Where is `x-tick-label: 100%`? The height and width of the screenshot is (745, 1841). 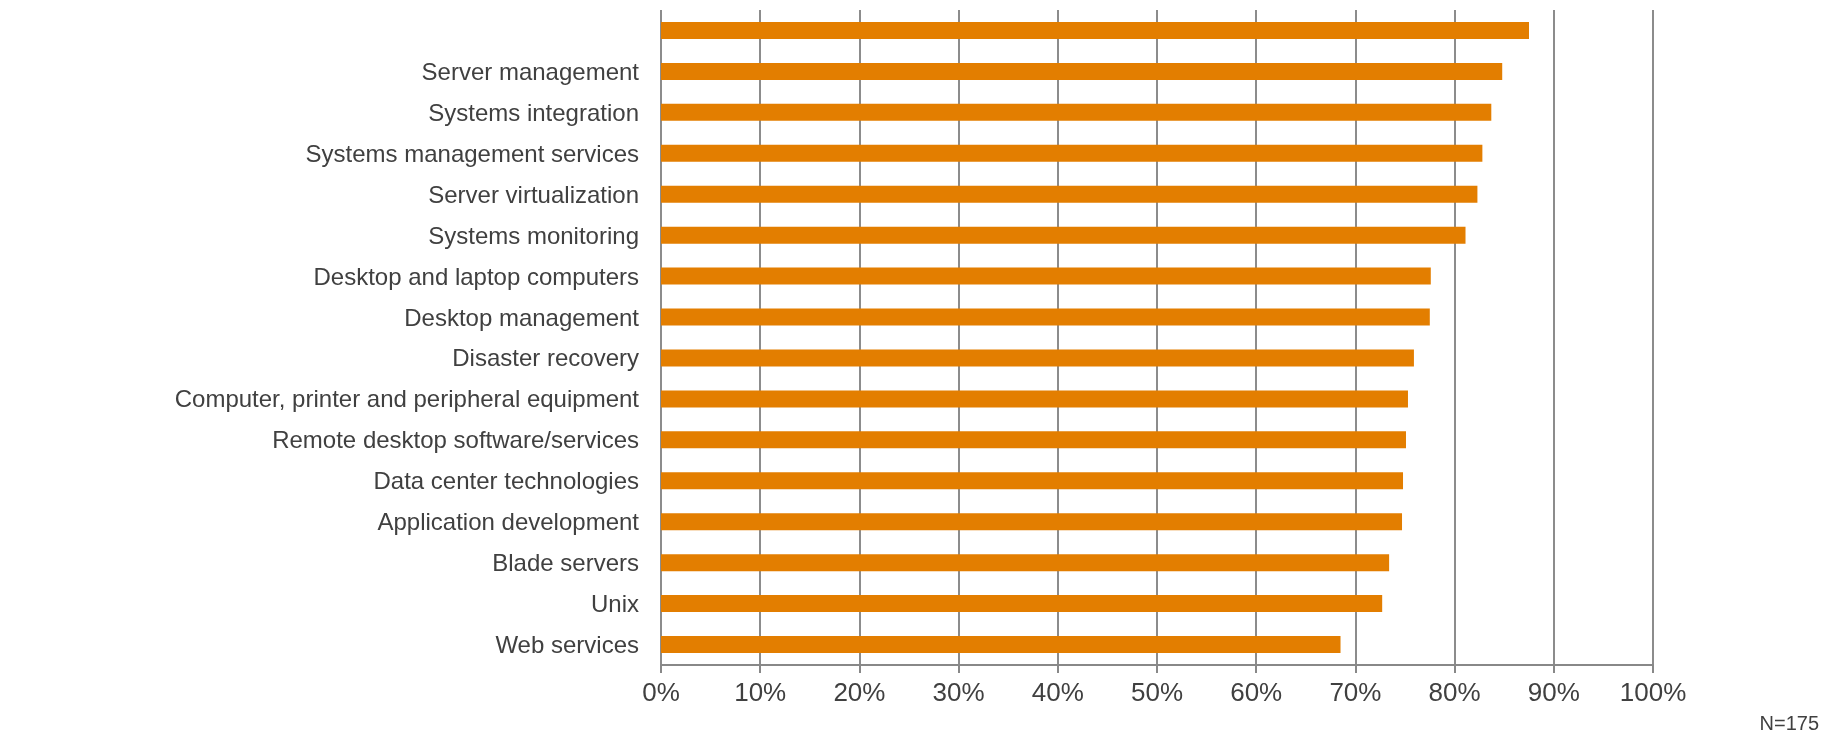
x-tick-label: 100% is located at coordinates (1653, 692).